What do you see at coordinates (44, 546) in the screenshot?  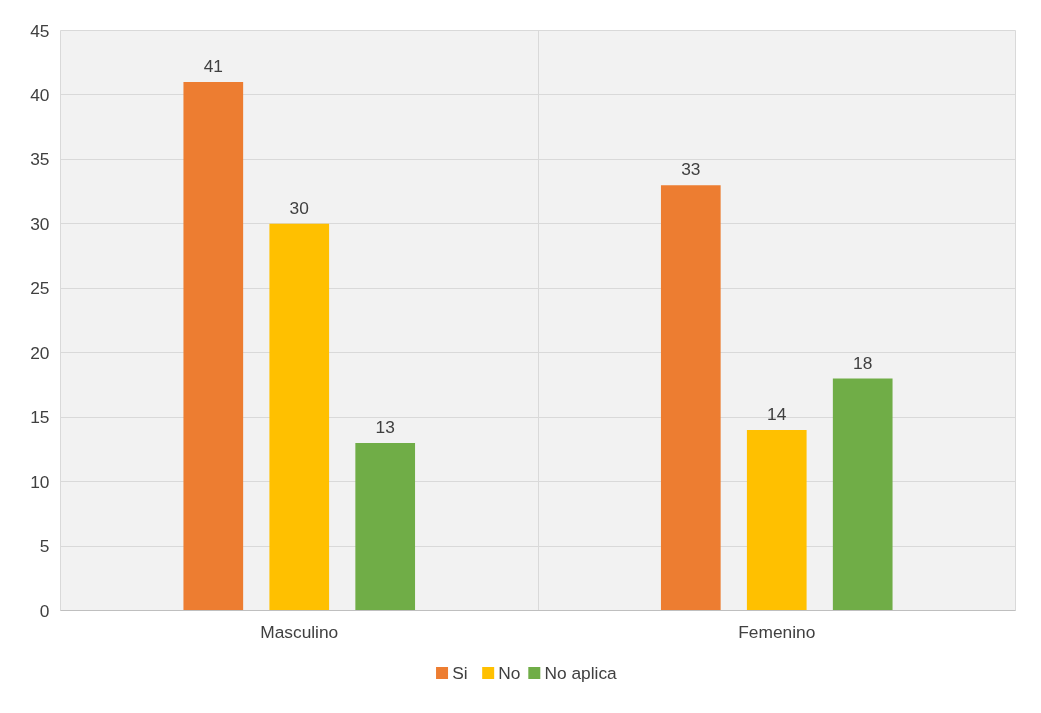 I see `y-tick-label: 5` at bounding box center [44, 546].